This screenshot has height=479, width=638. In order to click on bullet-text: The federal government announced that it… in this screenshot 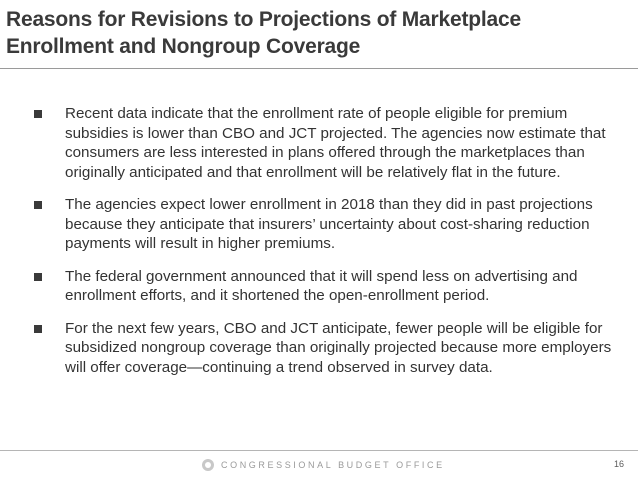, I will do `click(321, 286)`.